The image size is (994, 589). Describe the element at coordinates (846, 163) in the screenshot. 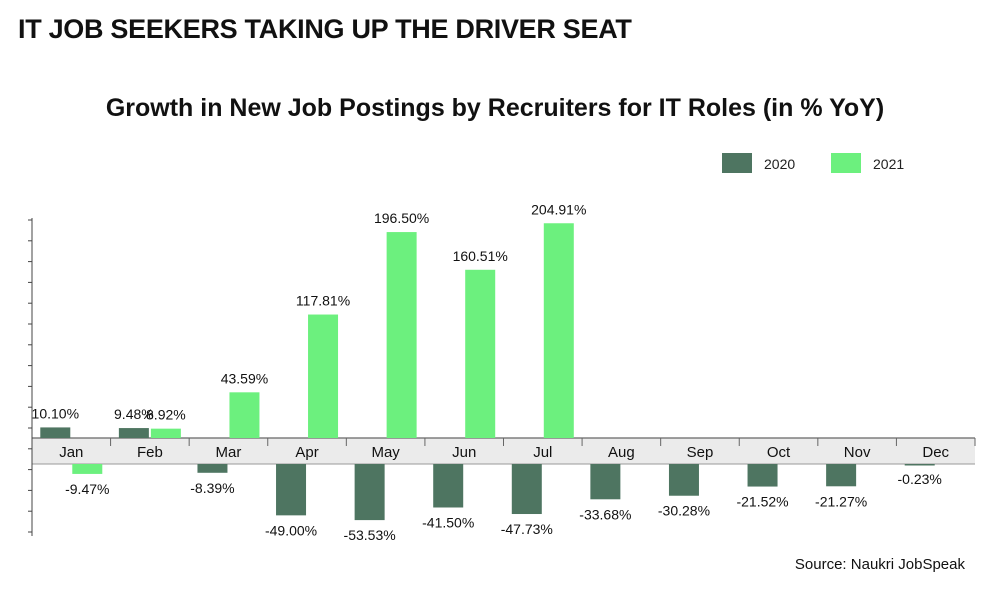

I see `legend-swatch-2021` at that location.